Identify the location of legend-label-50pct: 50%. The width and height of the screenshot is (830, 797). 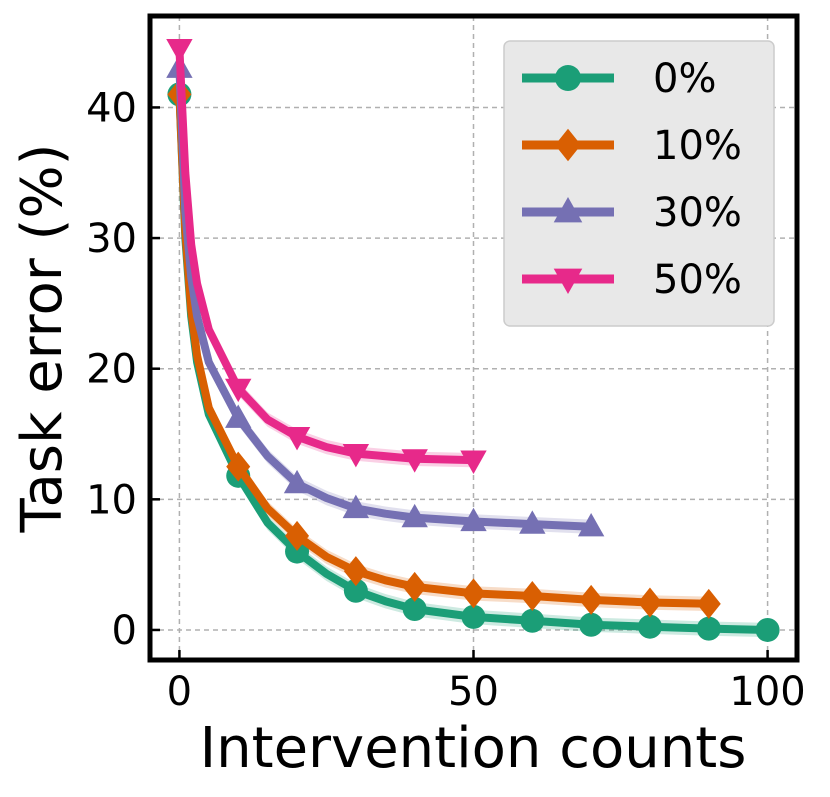
(697, 280).